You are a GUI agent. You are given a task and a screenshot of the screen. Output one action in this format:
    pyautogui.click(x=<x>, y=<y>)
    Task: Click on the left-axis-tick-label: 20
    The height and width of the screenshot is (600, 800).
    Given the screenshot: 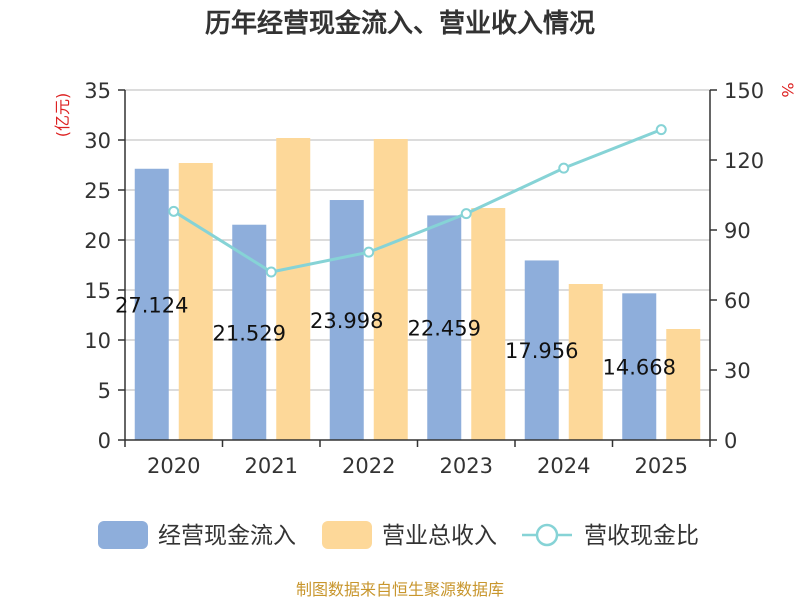 What is the action you would take?
    pyautogui.click(x=97, y=241)
    